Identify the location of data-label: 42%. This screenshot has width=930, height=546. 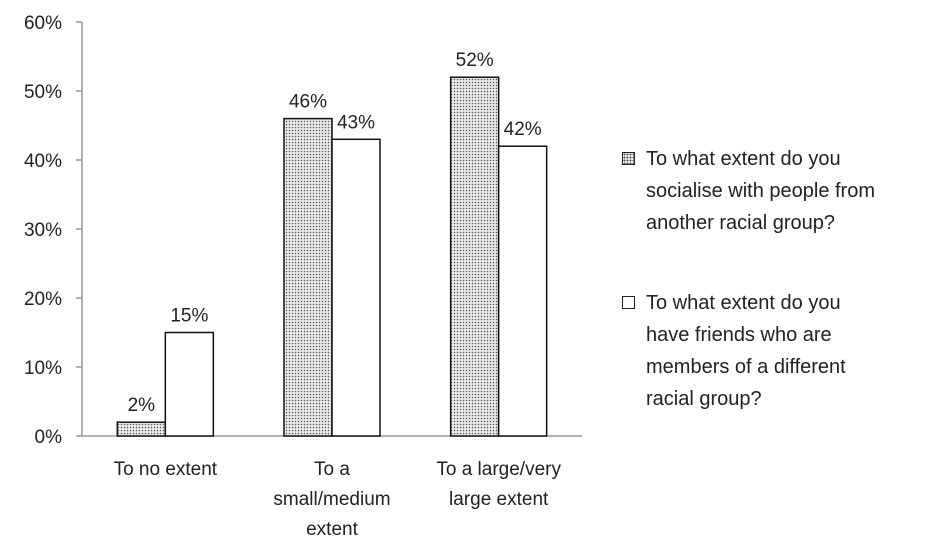
(523, 129).